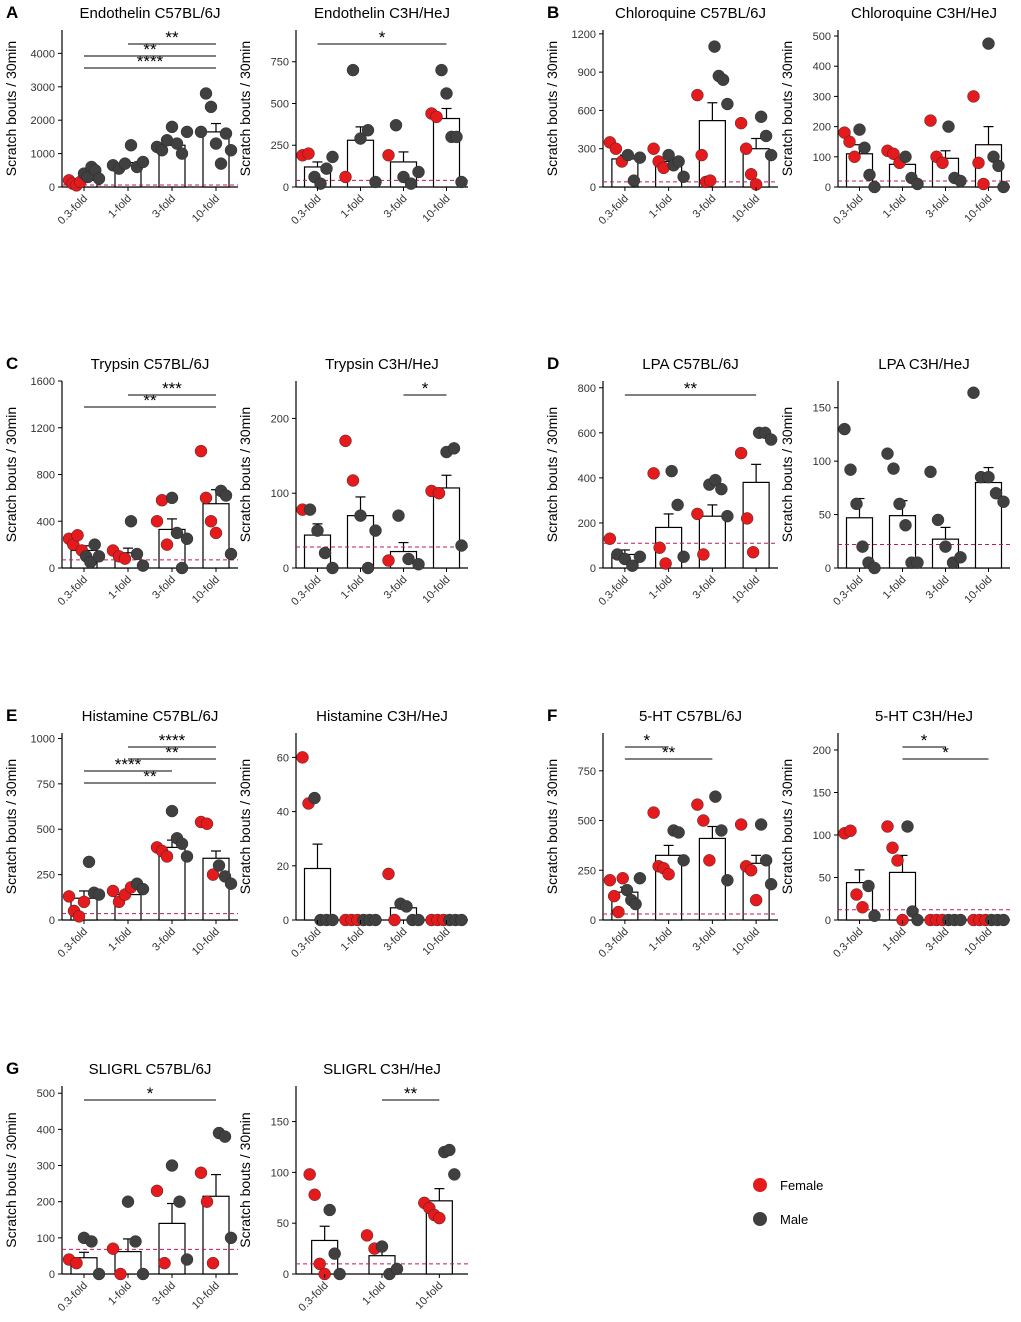 This screenshot has height=1322, width=1021. Describe the element at coordinates (43, 54) in the screenshot. I see `y-tick-label: 4000` at that location.